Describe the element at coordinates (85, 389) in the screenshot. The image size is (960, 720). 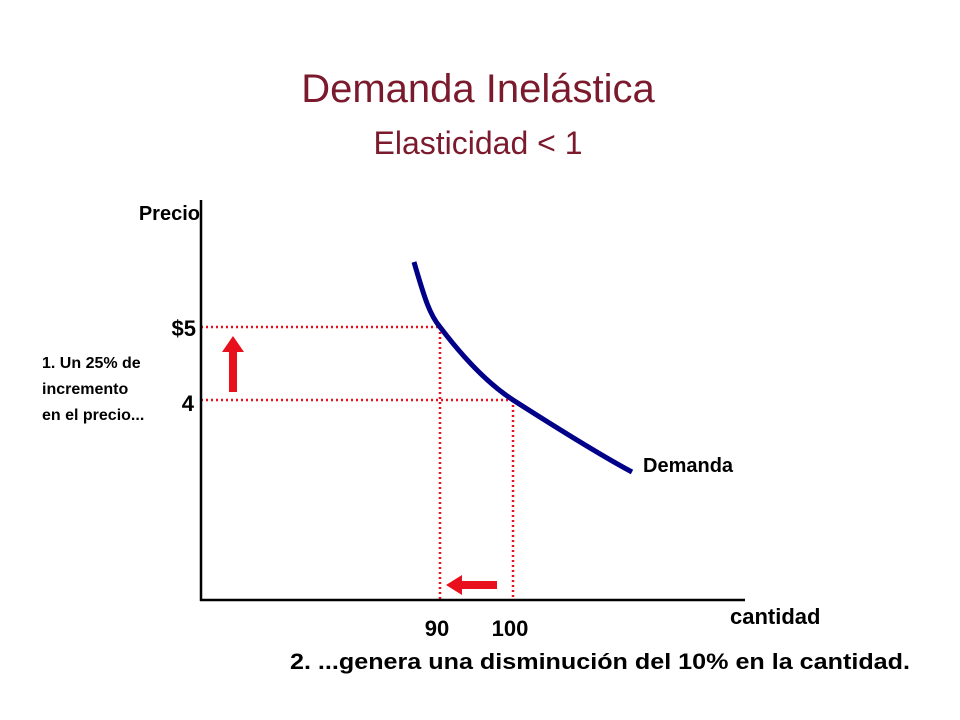
I see `annotation: incremento` at that location.